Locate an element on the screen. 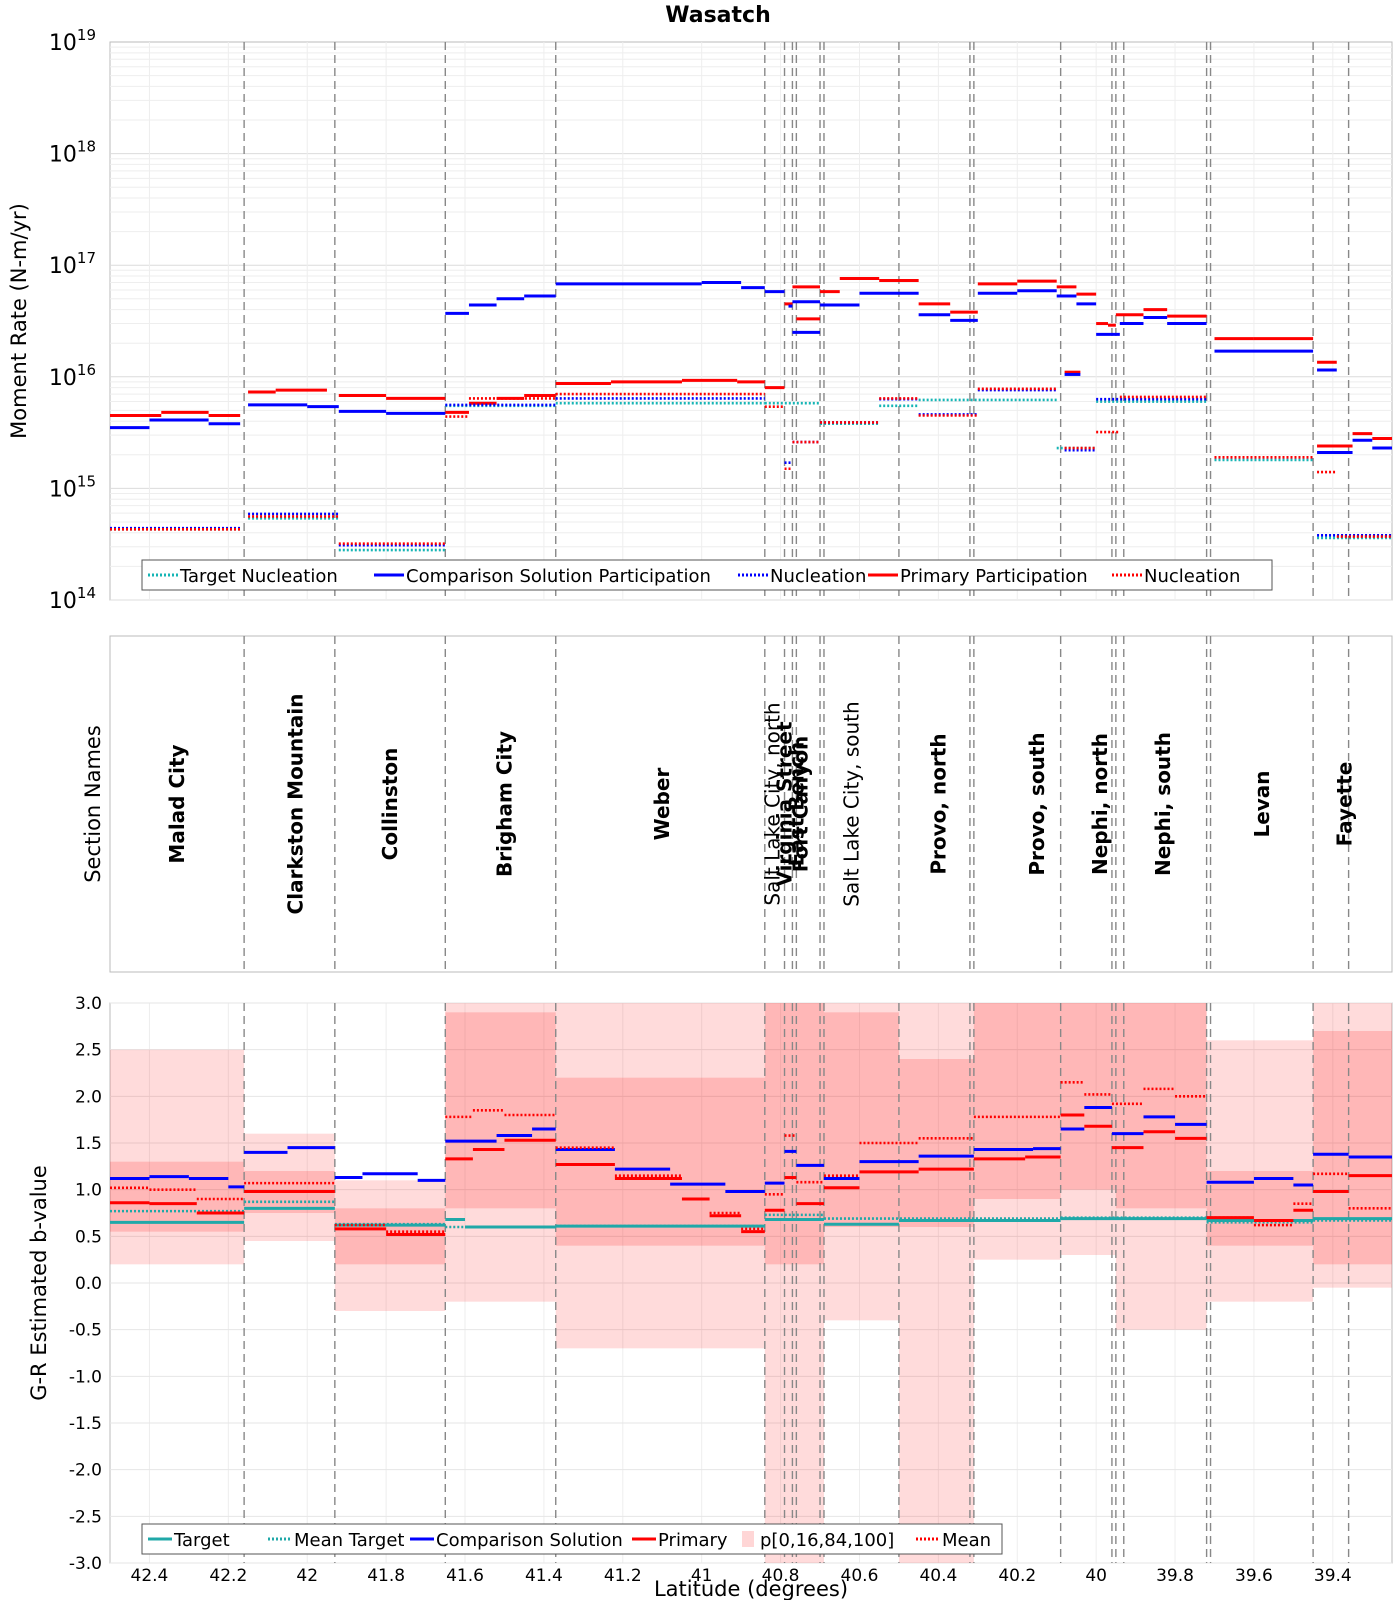 The height and width of the screenshot is (1600, 1400). section-name: Clarkston Mountain is located at coordinates (295, 804).